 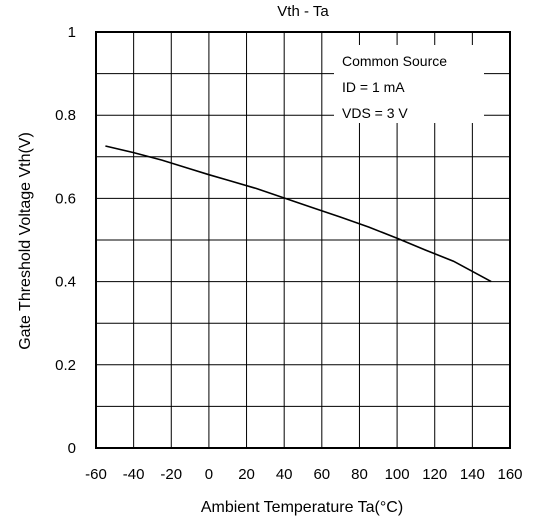 What do you see at coordinates (72, 448) in the screenshot?
I see `y-tick-label: 0` at bounding box center [72, 448].